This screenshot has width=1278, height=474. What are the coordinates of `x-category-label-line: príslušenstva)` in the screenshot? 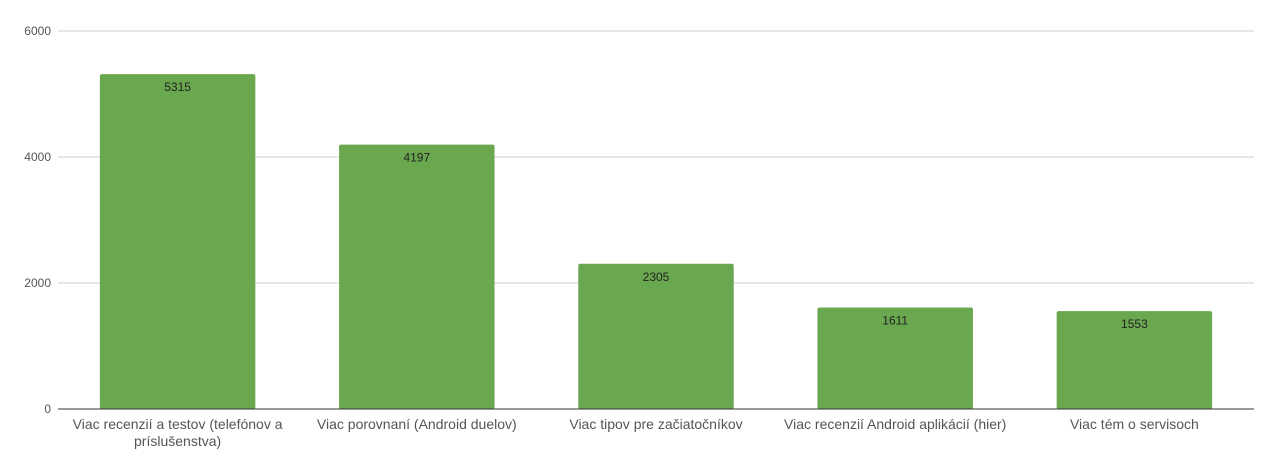 It's located at (177, 441).